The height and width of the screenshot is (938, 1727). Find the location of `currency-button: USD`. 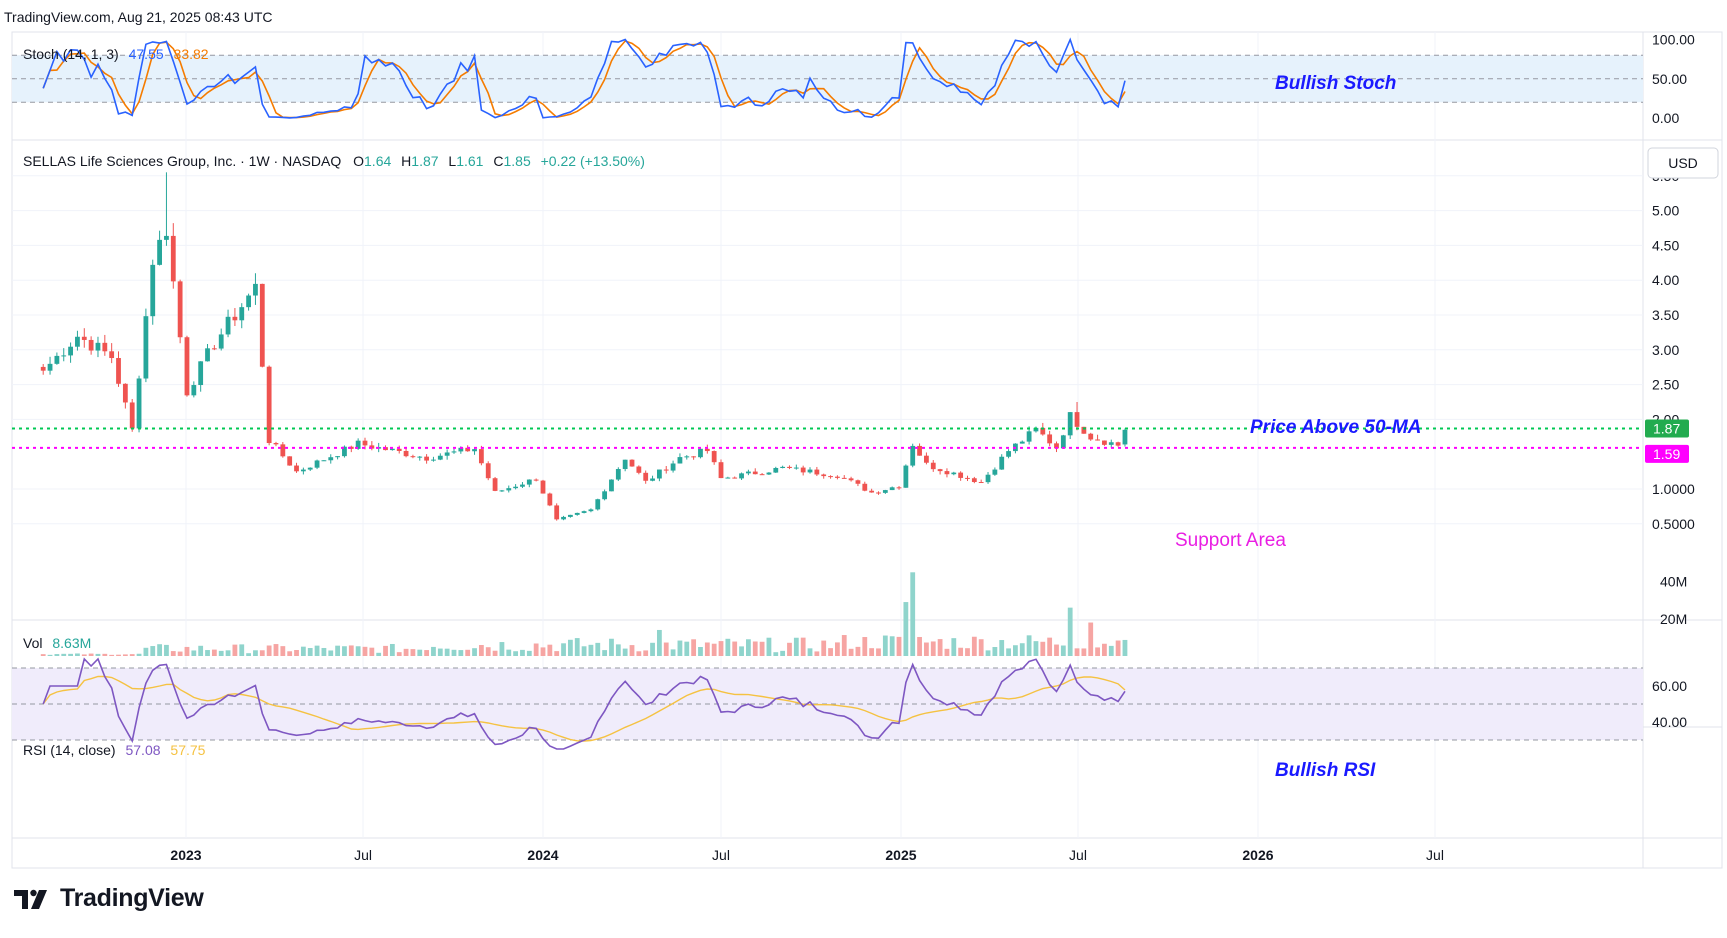

currency-button: USD is located at coordinates (1683, 163).